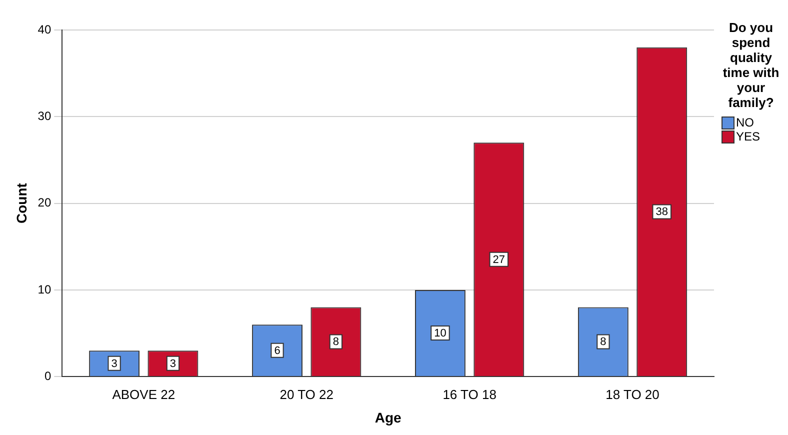 The height and width of the screenshot is (435, 788). Describe the element at coordinates (45, 289) in the screenshot. I see `y-tick-label: 10` at that location.